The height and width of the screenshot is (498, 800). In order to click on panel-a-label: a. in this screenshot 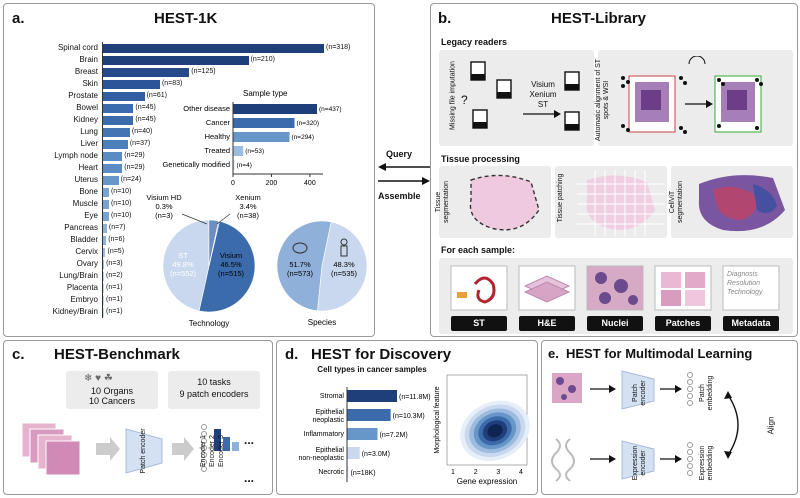, I will do `click(18, 18)`.